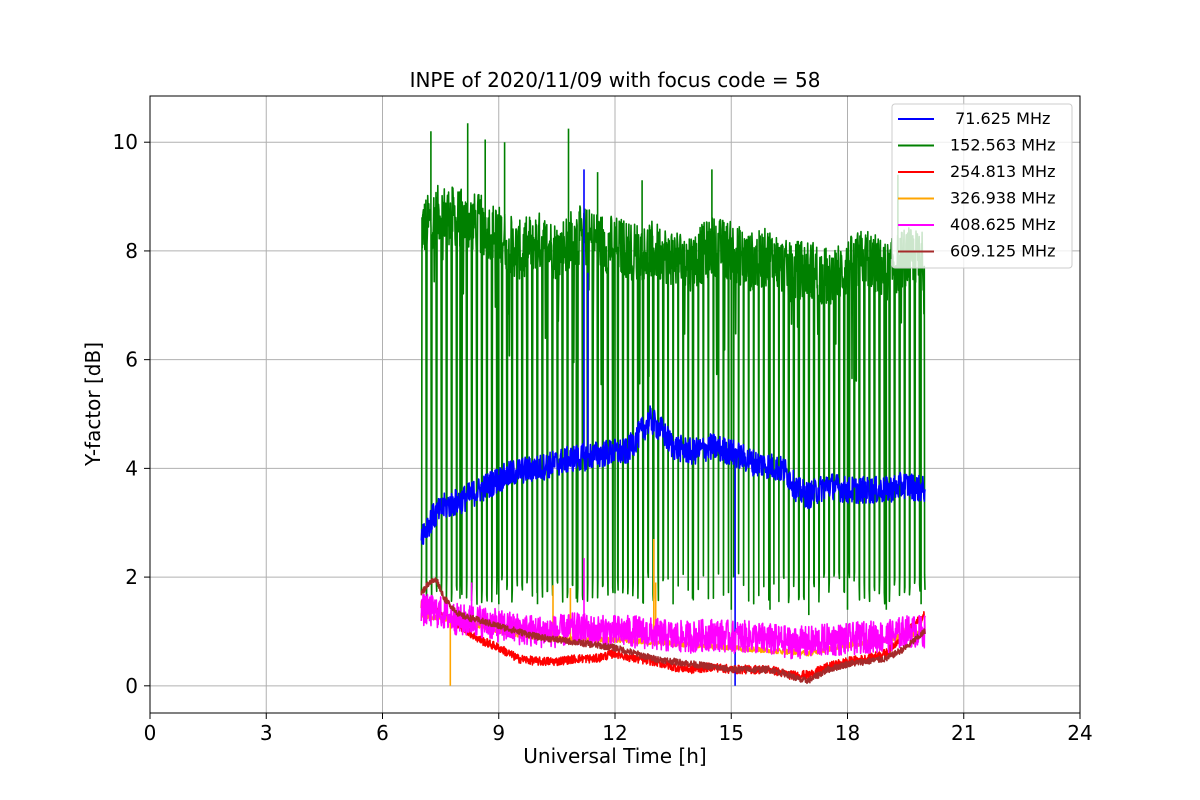 The width and height of the screenshot is (1200, 800). Describe the element at coordinates (266, 733) in the screenshot. I see `x-tick-label: 3` at that location.